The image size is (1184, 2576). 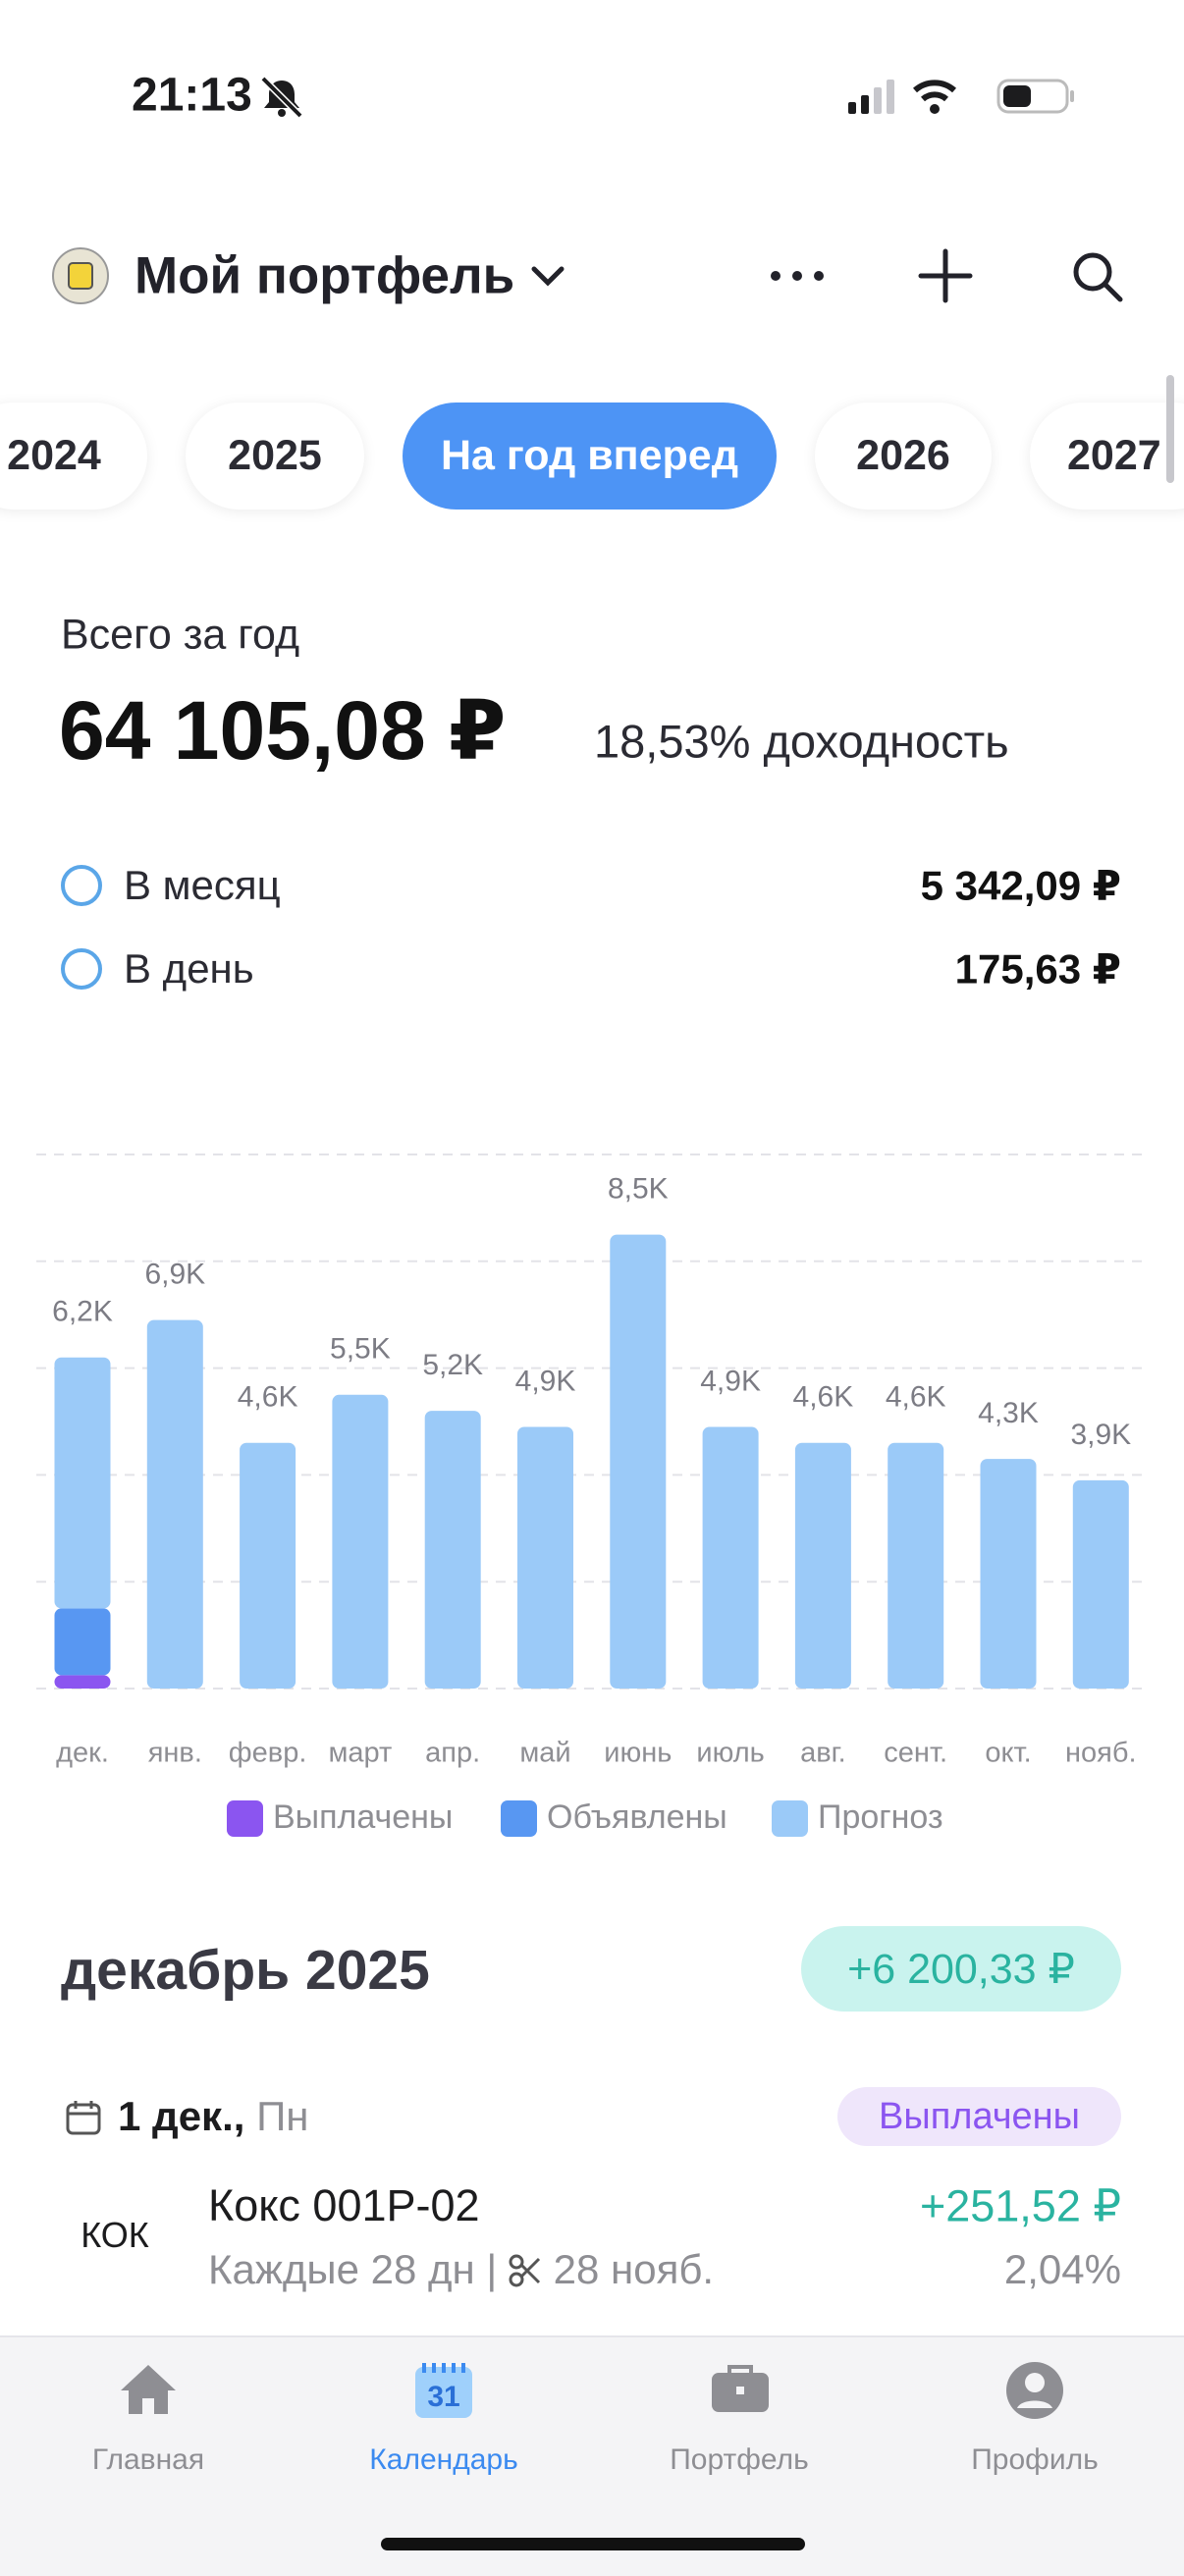 What do you see at coordinates (344, 2205) in the screenshot?
I see `bond-name: Кокс 001Р-02` at bounding box center [344, 2205].